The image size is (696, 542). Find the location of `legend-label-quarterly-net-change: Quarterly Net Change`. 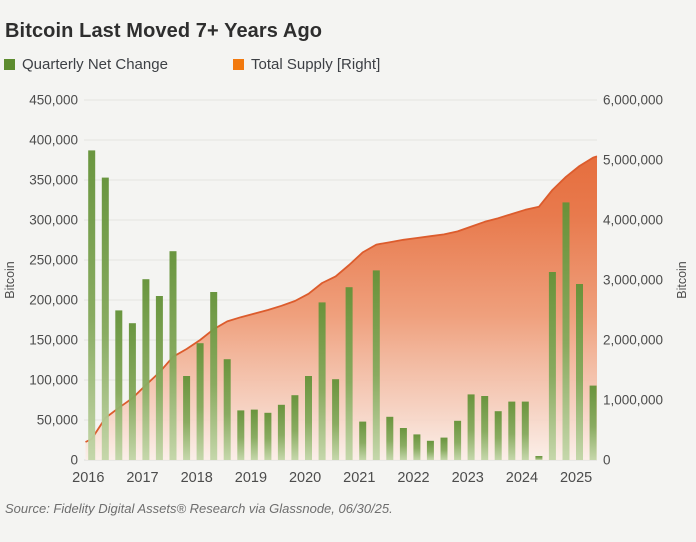

legend-label-quarterly-net-change: Quarterly Net Change is located at coordinates (95, 64).